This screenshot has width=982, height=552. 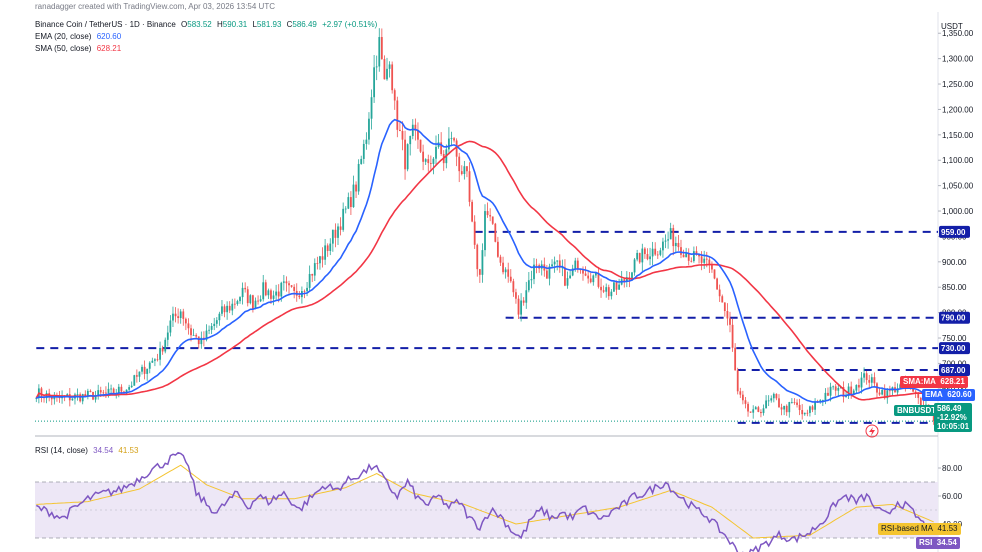 I want to click on ohlc-low: L581.93, so click(x=267, y=24).